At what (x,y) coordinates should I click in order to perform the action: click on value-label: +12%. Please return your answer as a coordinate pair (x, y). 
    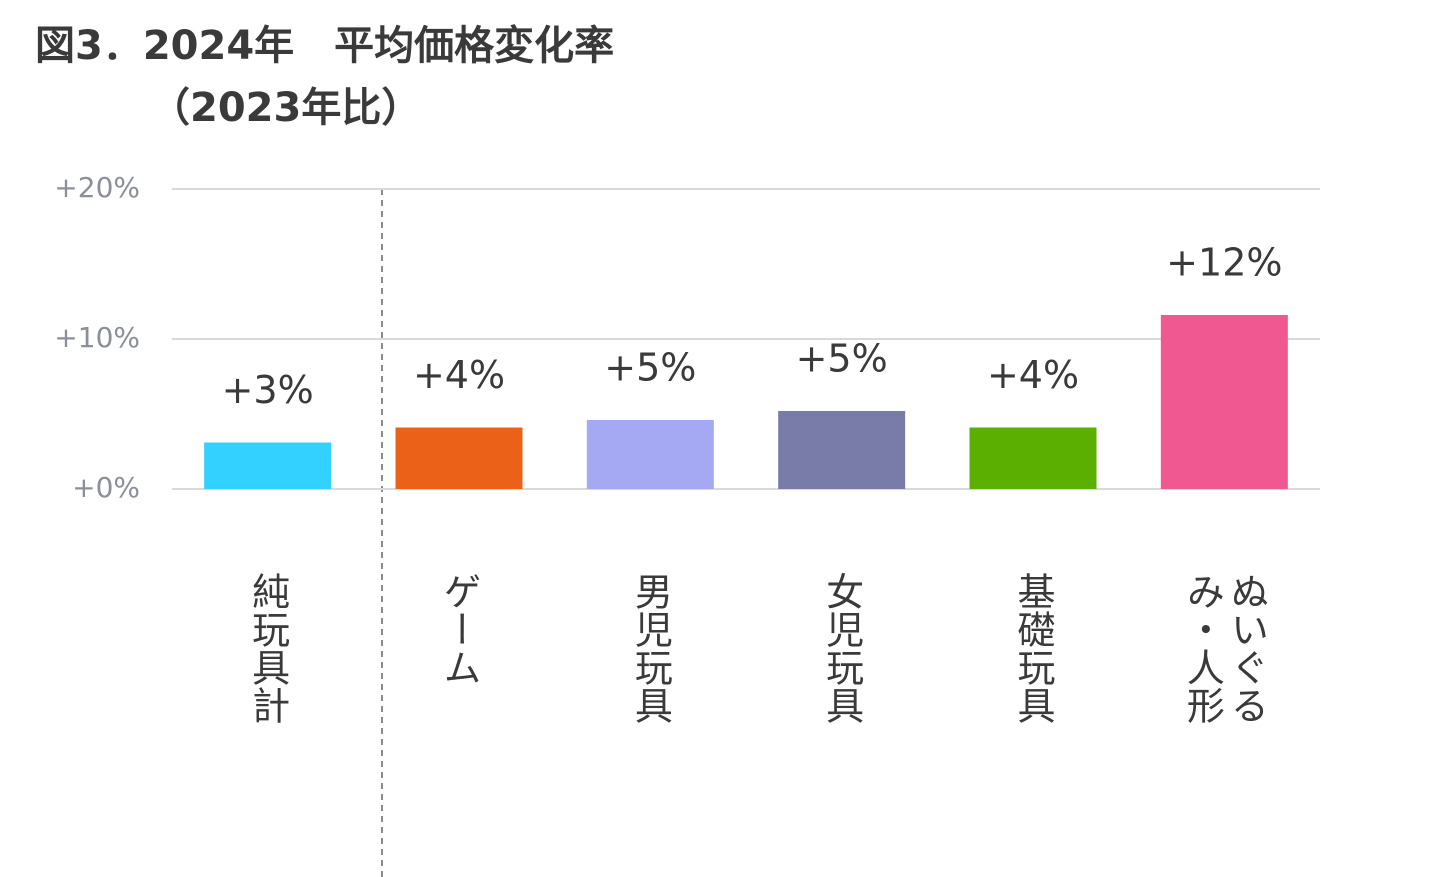
    Looking at the image, I should click on (1224, 263).